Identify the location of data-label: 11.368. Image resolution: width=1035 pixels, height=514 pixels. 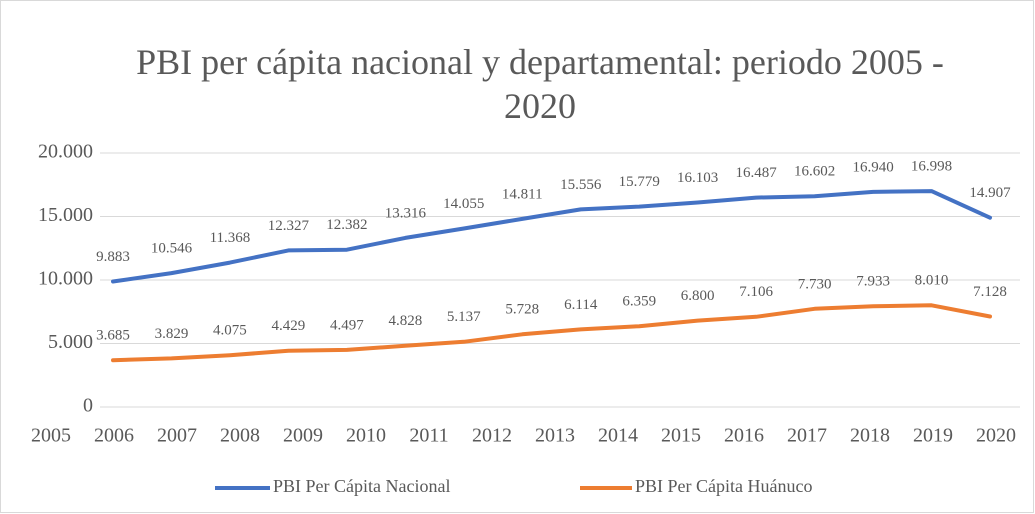
(230, 238).